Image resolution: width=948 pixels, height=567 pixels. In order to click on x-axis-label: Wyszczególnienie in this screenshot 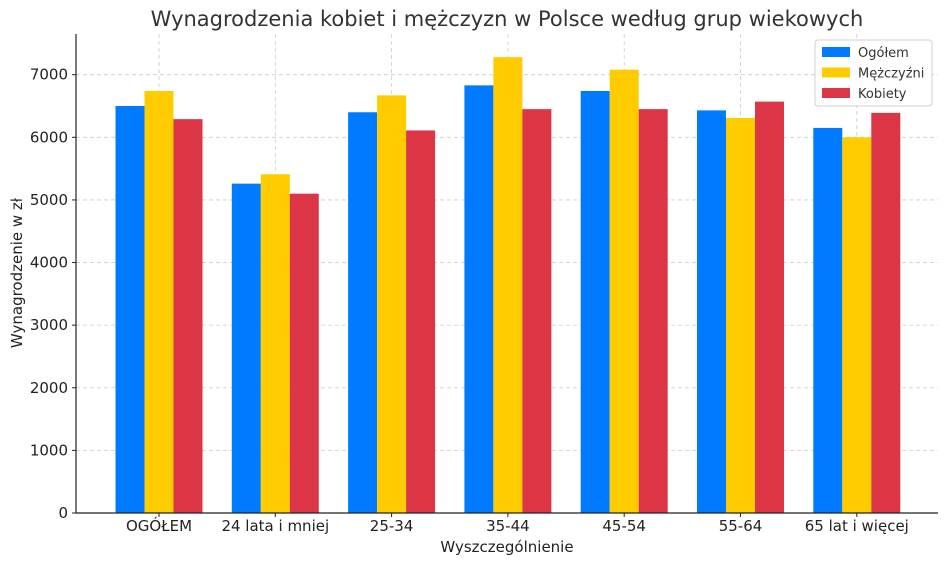, I will do `click(506, 547)`.